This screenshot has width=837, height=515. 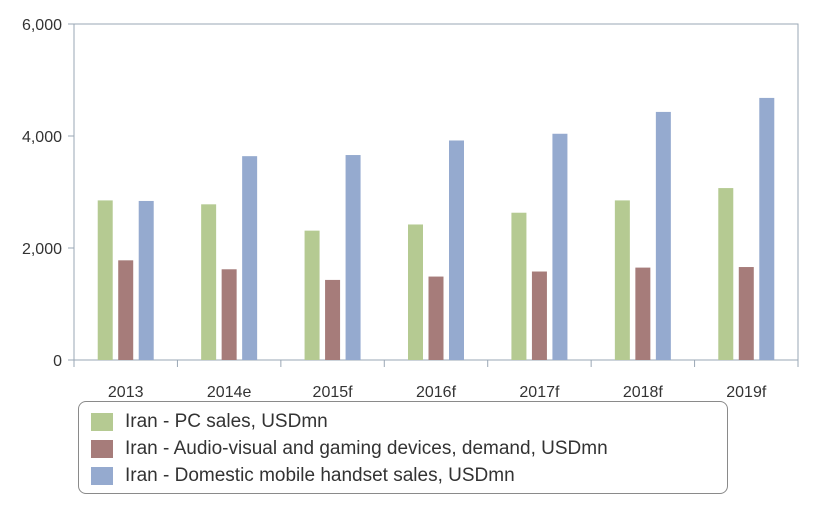 I want to click on x-tick-label: 2018f, so click(x=643, y=392).